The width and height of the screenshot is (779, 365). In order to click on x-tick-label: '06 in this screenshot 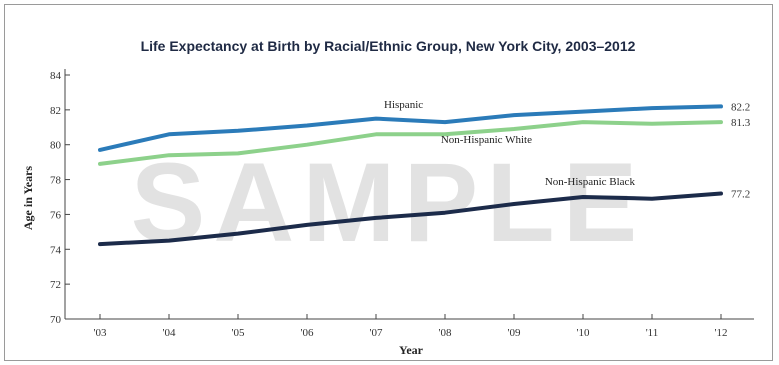, I will do `click(307, 333)`.